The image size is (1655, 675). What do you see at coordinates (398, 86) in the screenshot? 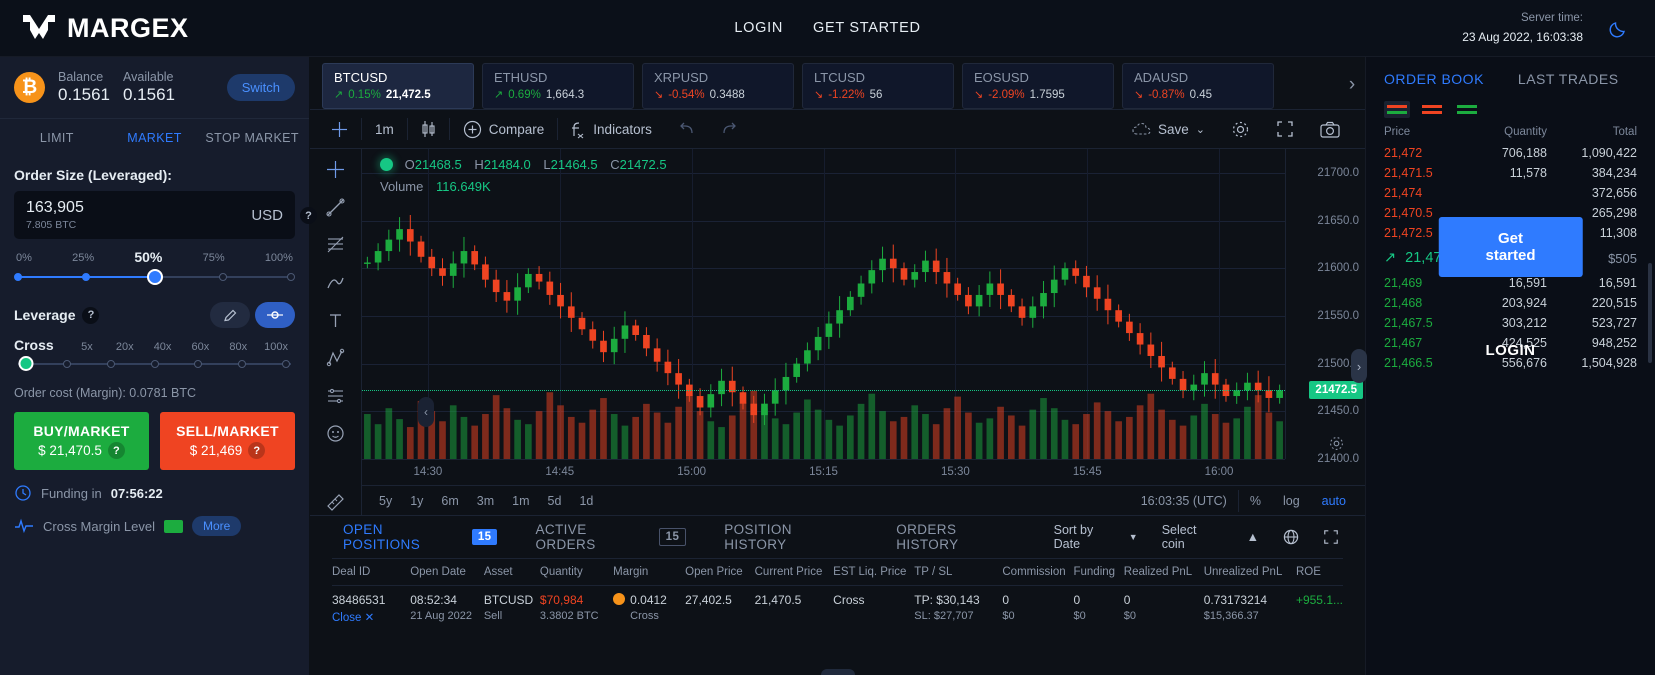
I see `ticker-btcusd: BTCUSD ↗ 0.15% 21,472.5` at bounding box center [398, 86].